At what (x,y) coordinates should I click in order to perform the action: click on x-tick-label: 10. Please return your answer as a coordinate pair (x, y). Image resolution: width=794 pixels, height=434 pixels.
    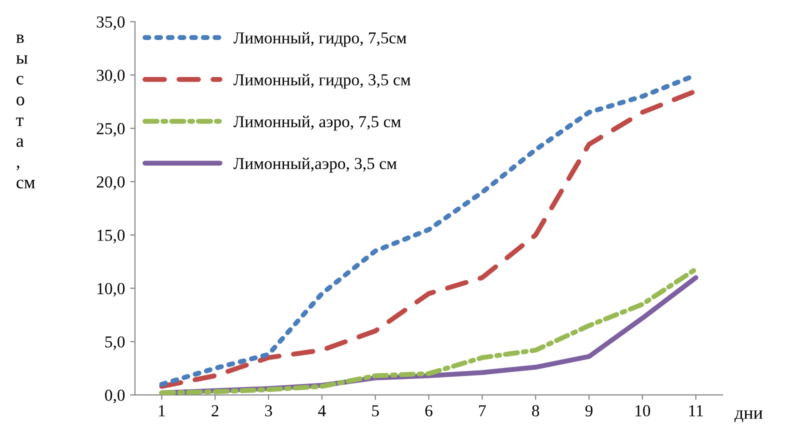
    Looking at the image, I should click on (643, 410).